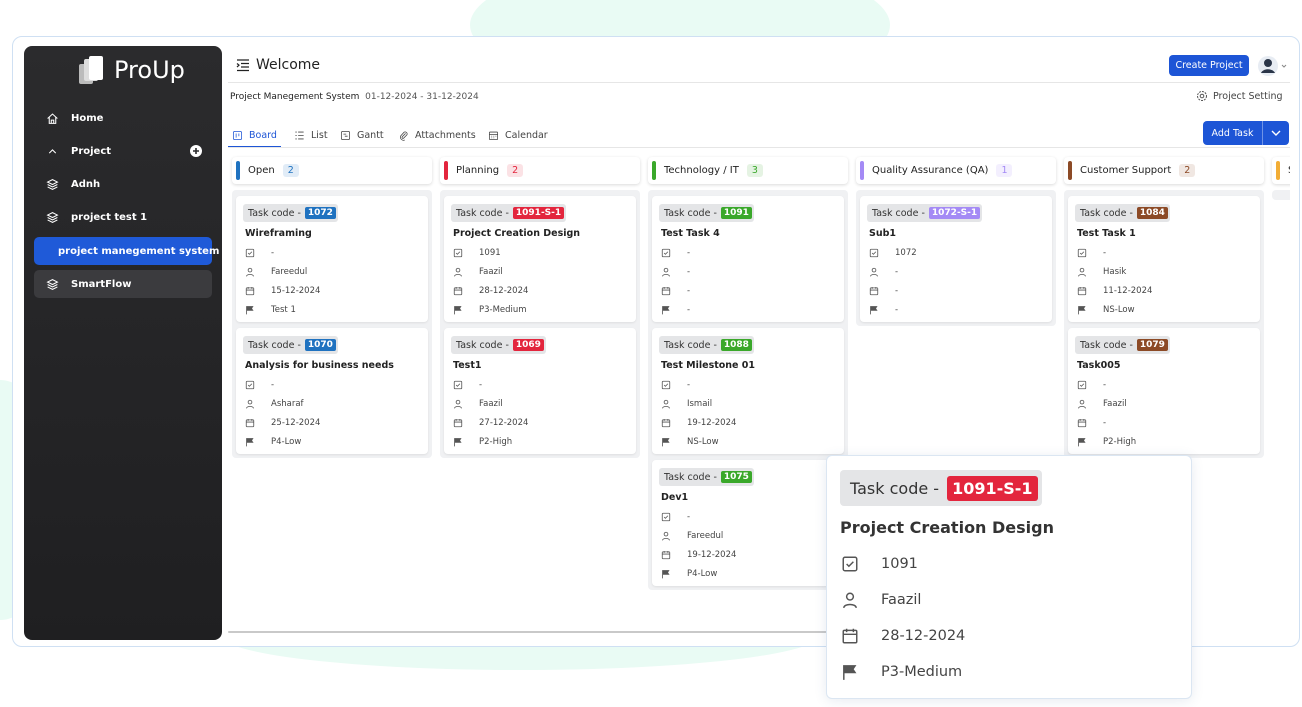 The height and width of the screenshot is (707, 1302). I want to click on tab: Gantt, so click(362, 135).